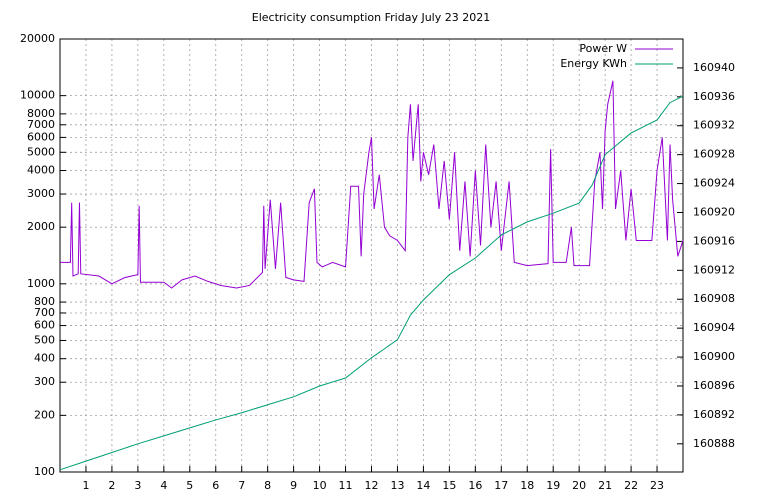 The height and width of the screenshot is (500, 768). I want to click on x-tick-label: 23, so click(657, 485).